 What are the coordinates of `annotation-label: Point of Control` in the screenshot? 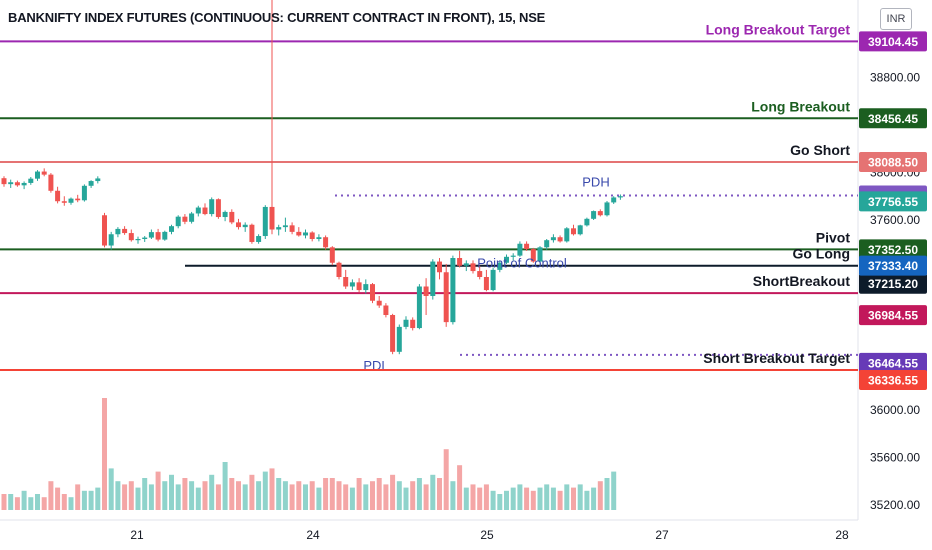 It's located at (522, 263).